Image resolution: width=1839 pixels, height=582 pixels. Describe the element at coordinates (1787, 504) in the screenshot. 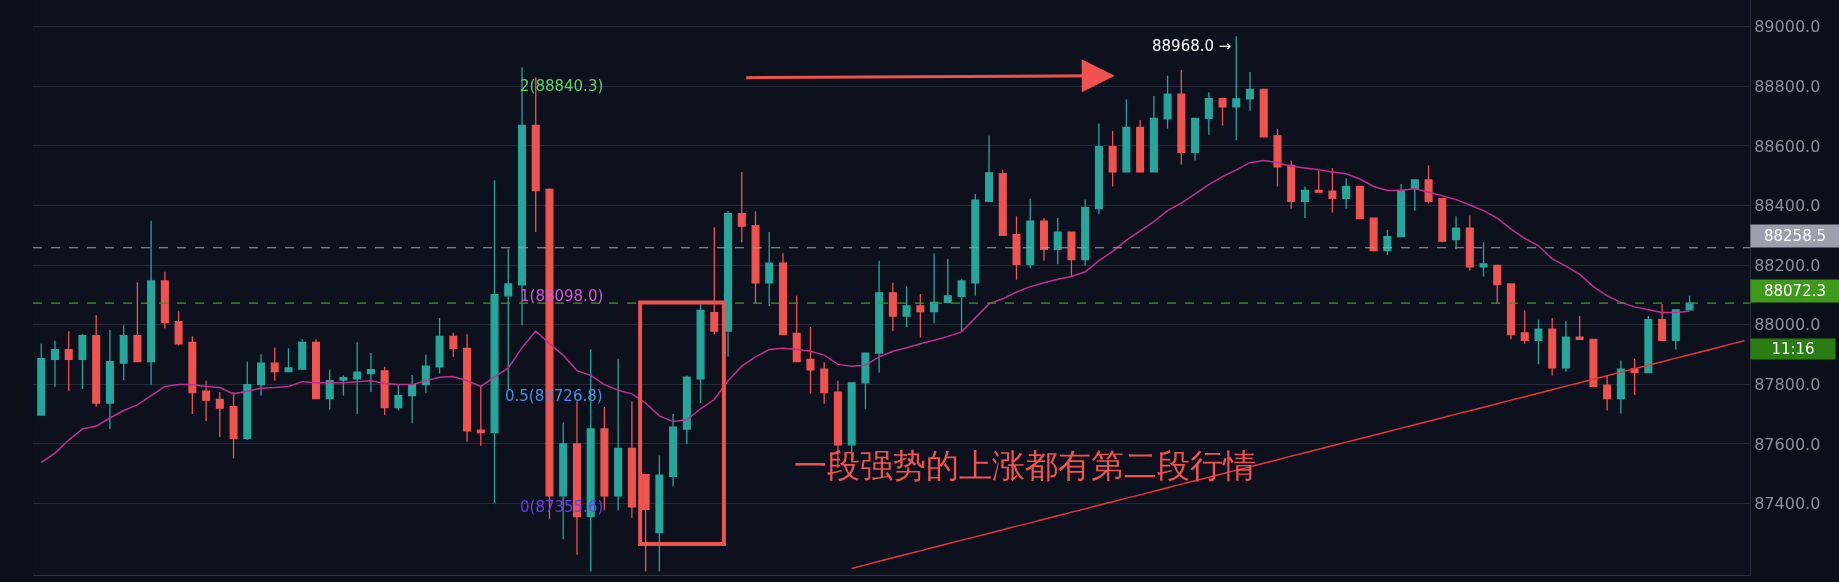

I see `y-tick-label: 87400.0` at that location.